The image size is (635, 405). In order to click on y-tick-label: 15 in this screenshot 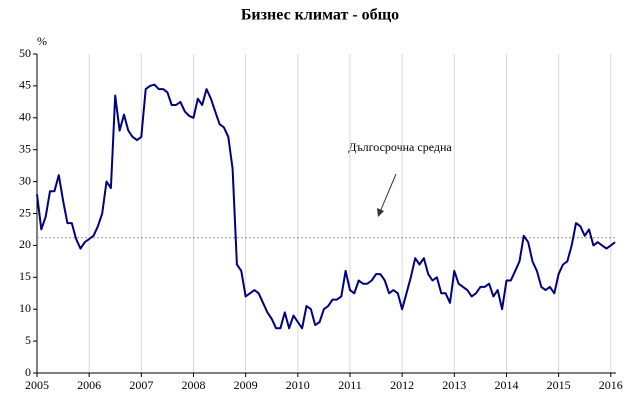, I will do `click(25, 276)`.